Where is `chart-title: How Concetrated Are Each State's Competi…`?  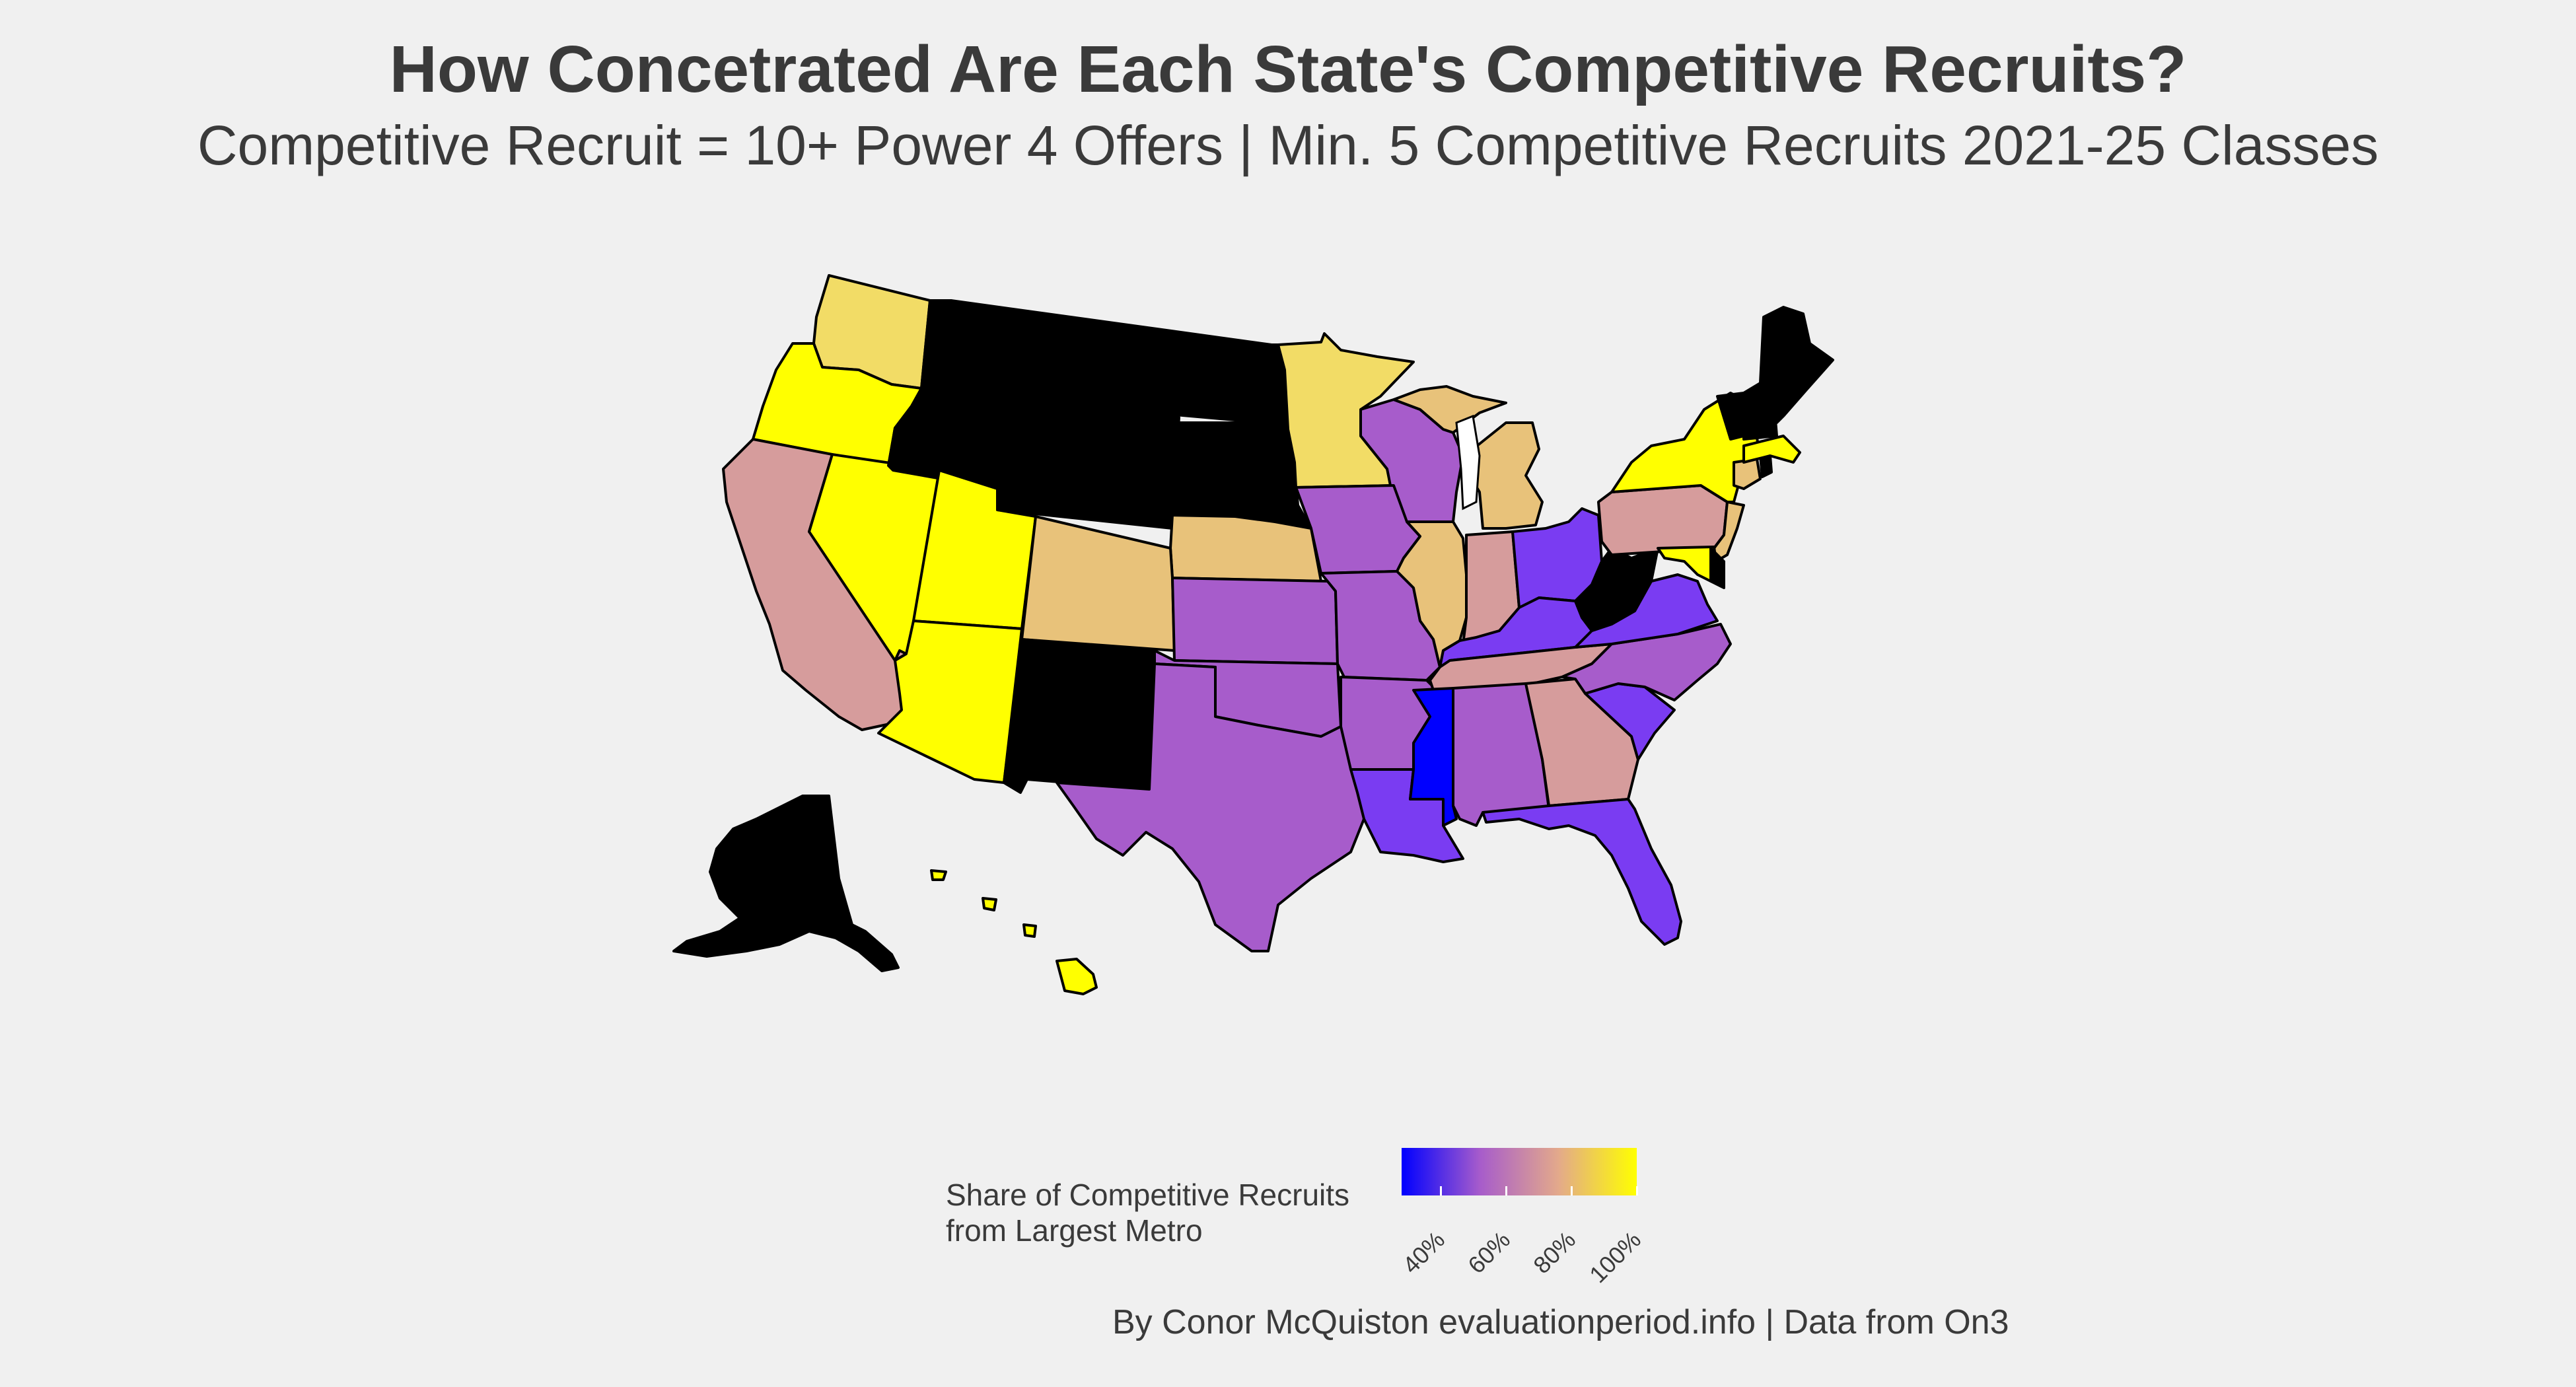
chart-title: How Concetrated Are Each State's Competi… is located at coordinates (1288, 69).